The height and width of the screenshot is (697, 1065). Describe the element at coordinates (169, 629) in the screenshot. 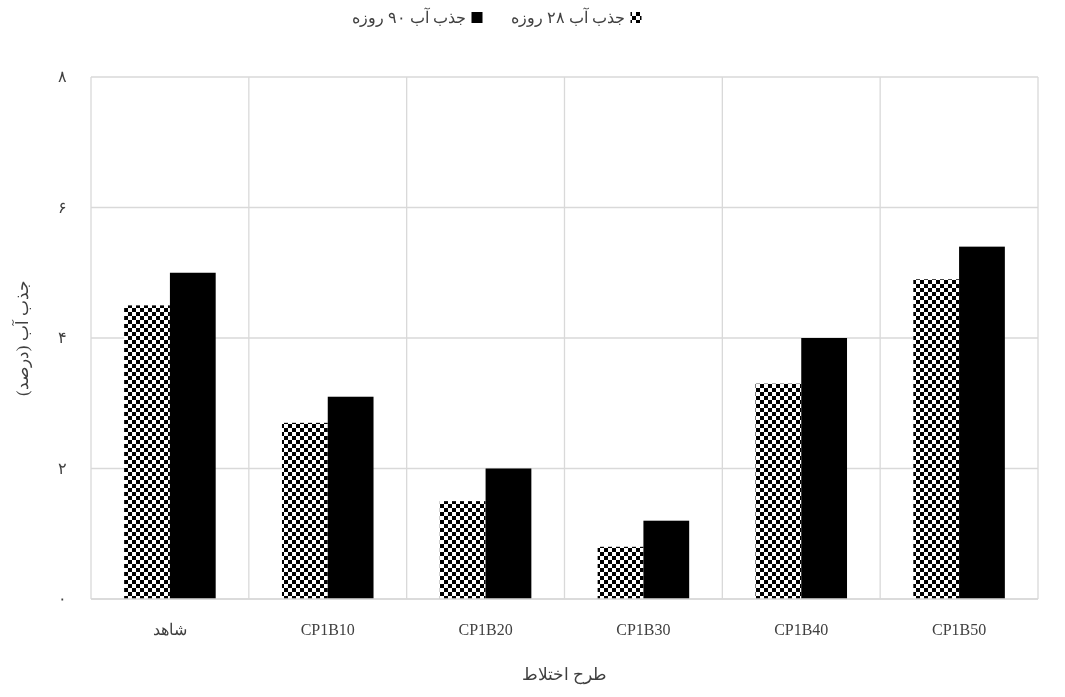

I see `x-tick-label: شاهد` at that location.